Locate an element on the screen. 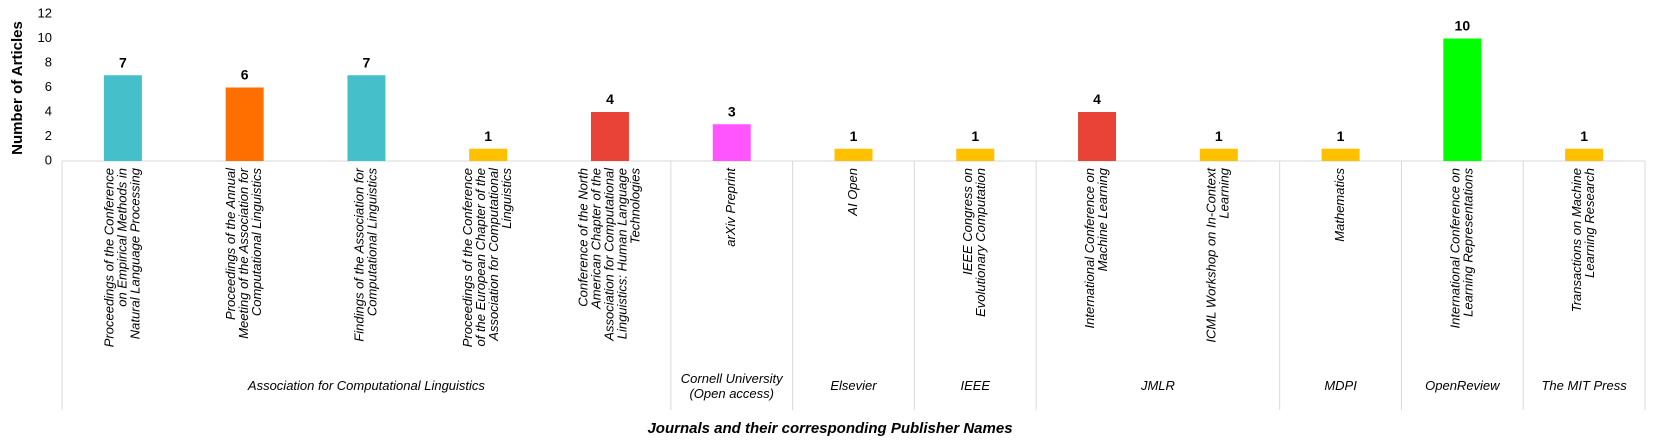 This screenshot has height=445, width=1661. x-tick-label: Machine Learning is located at coordinates (1102, 219).